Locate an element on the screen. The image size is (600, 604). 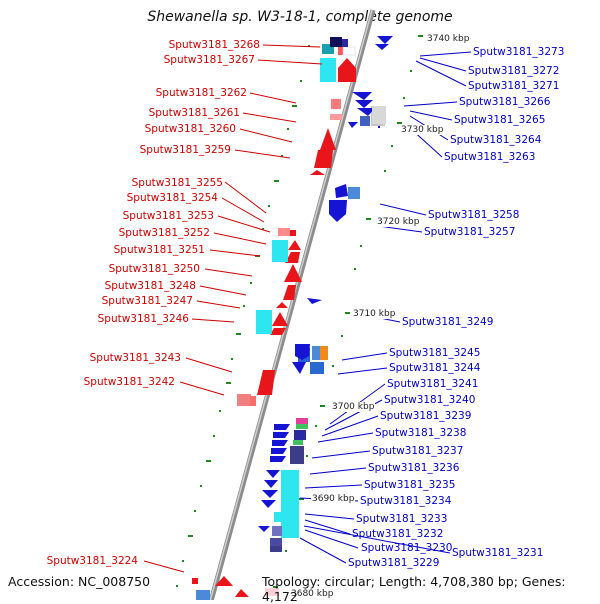
gene-label-3246: Sputw3181_3246 is located at coordinates (143, 319).